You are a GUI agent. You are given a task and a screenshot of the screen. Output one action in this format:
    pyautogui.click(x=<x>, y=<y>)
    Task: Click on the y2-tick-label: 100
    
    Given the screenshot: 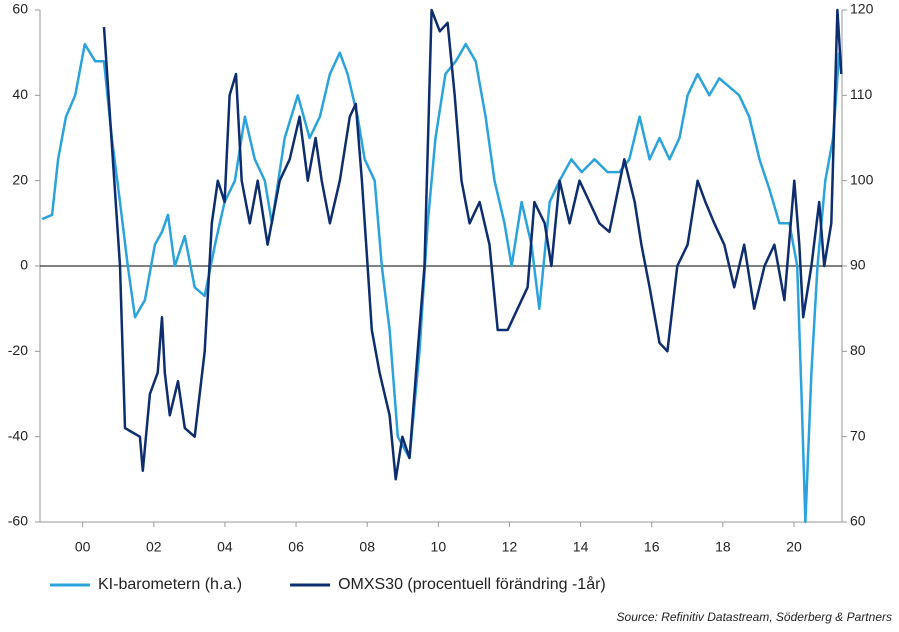 What is the action you would take?
    pyautogui.click(x=862, y=179)
    